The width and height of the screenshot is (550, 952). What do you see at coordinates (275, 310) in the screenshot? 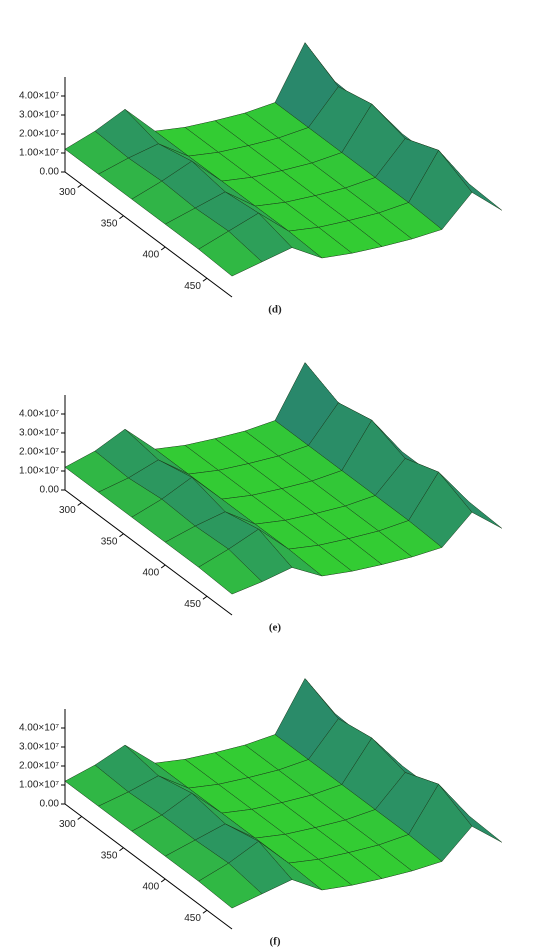
I see `panel-label: (d)` at bounding box center [275, 310].